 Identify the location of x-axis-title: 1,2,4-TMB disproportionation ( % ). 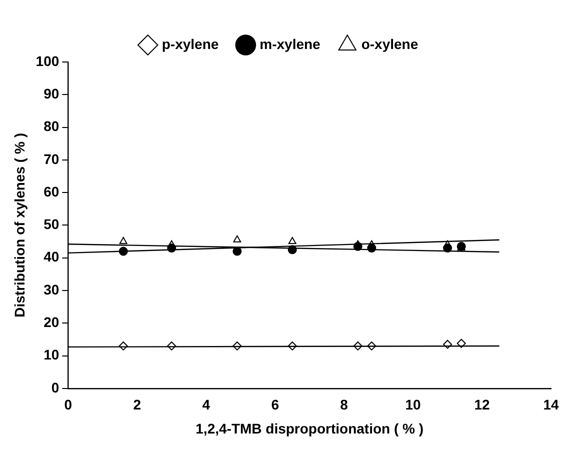
(310, 428).